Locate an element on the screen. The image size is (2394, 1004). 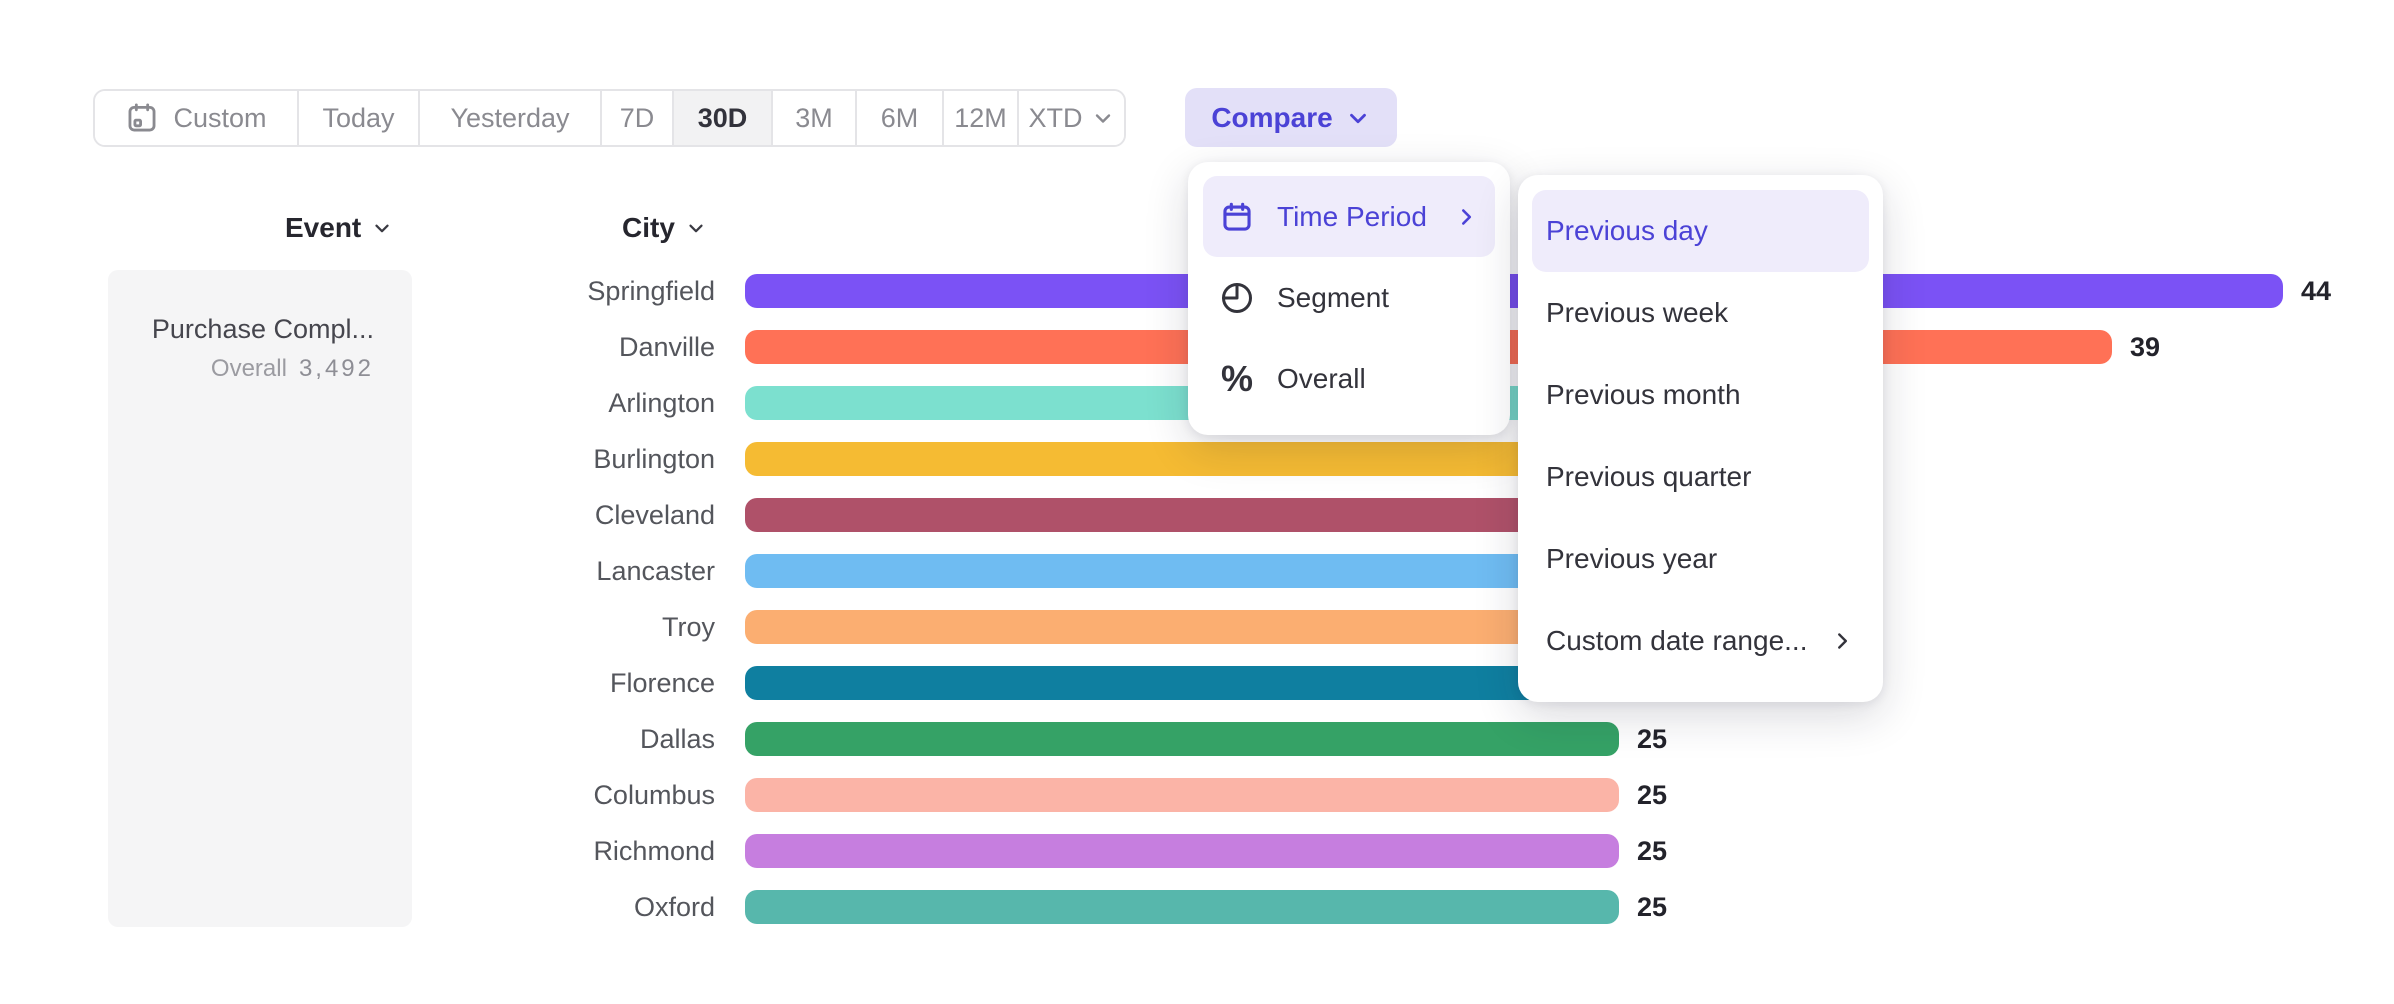
compare-button-label: Compare is located at coordinates (1272, 117).